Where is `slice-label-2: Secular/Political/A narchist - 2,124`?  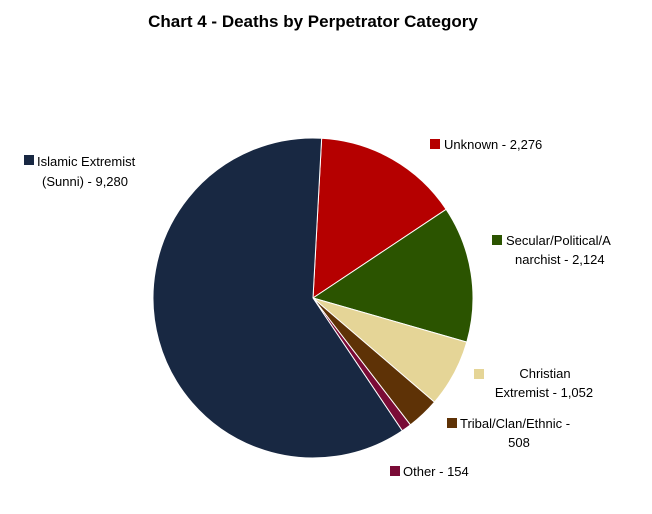 slice-label-2: Secular/Political/A narchist - 2,124 is located at coordinates (551, 250).